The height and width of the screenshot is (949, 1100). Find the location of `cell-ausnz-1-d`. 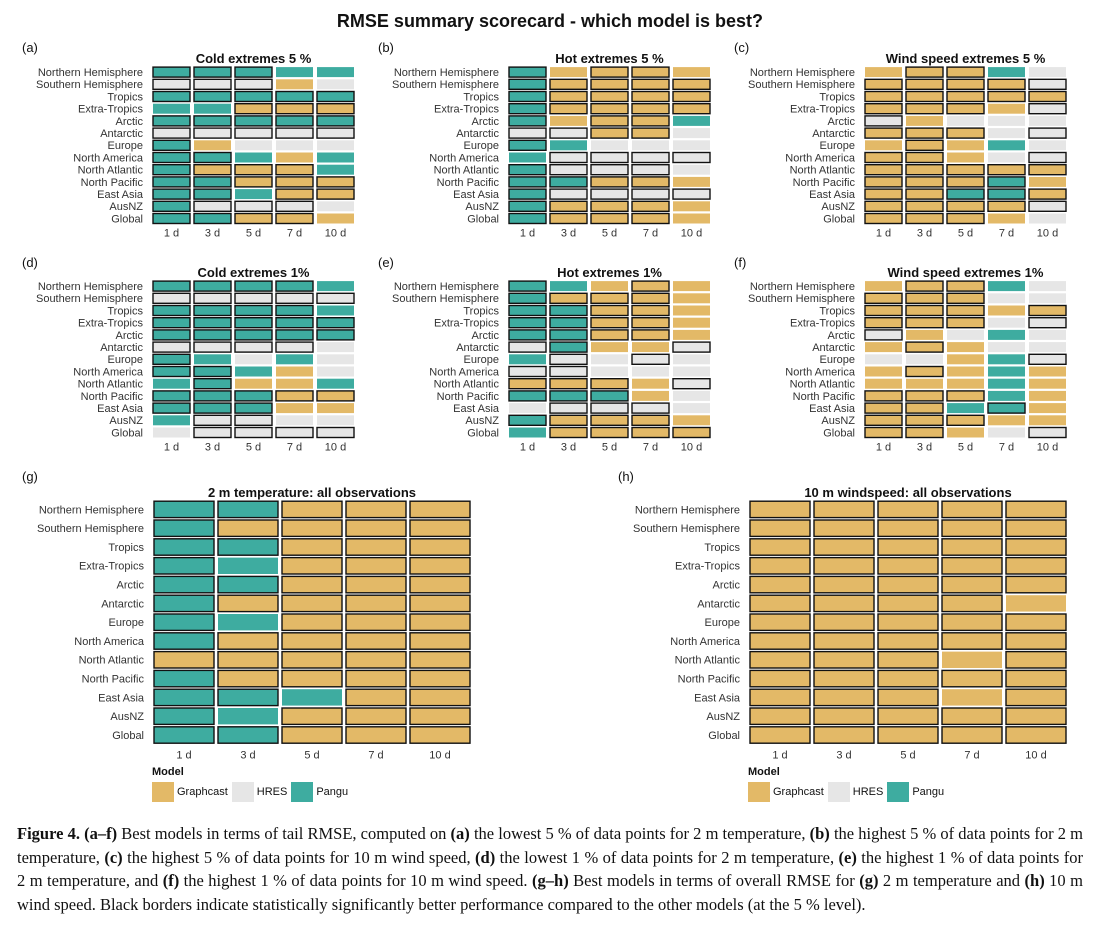

cell-ausnz-1-d is located at coordinates (184, 716).